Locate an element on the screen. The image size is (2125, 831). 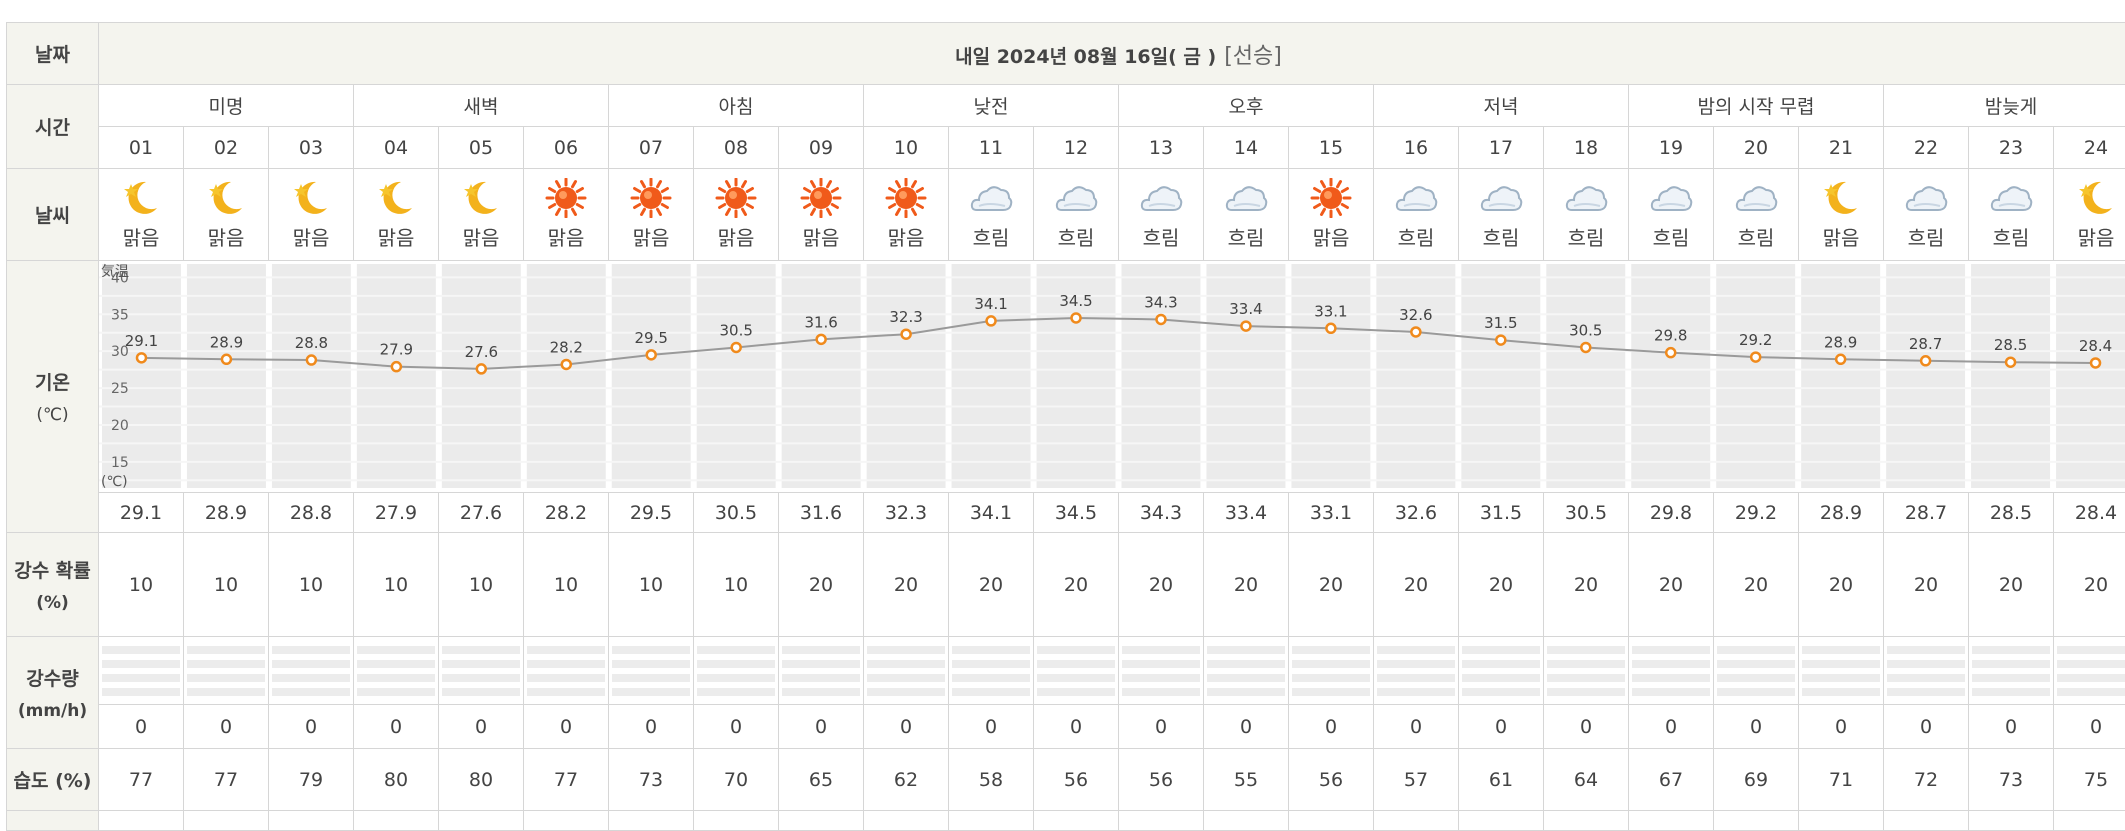
period-1: 새벽 is located at coordinates (481, 106).